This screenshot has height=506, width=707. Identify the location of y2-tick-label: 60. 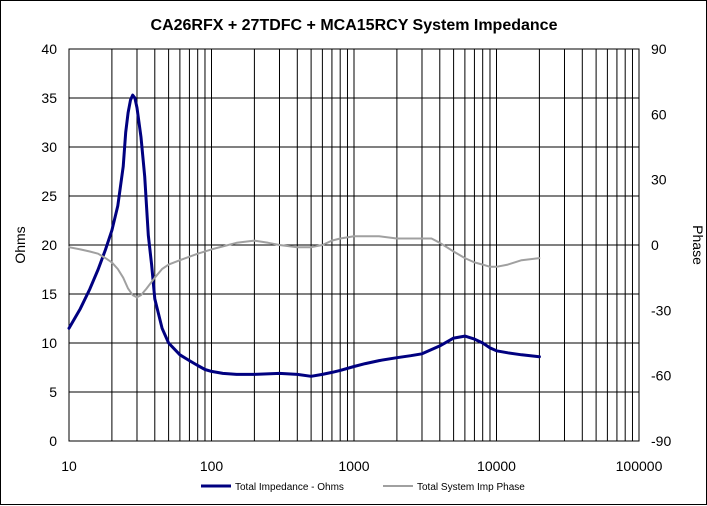
(659, 114).